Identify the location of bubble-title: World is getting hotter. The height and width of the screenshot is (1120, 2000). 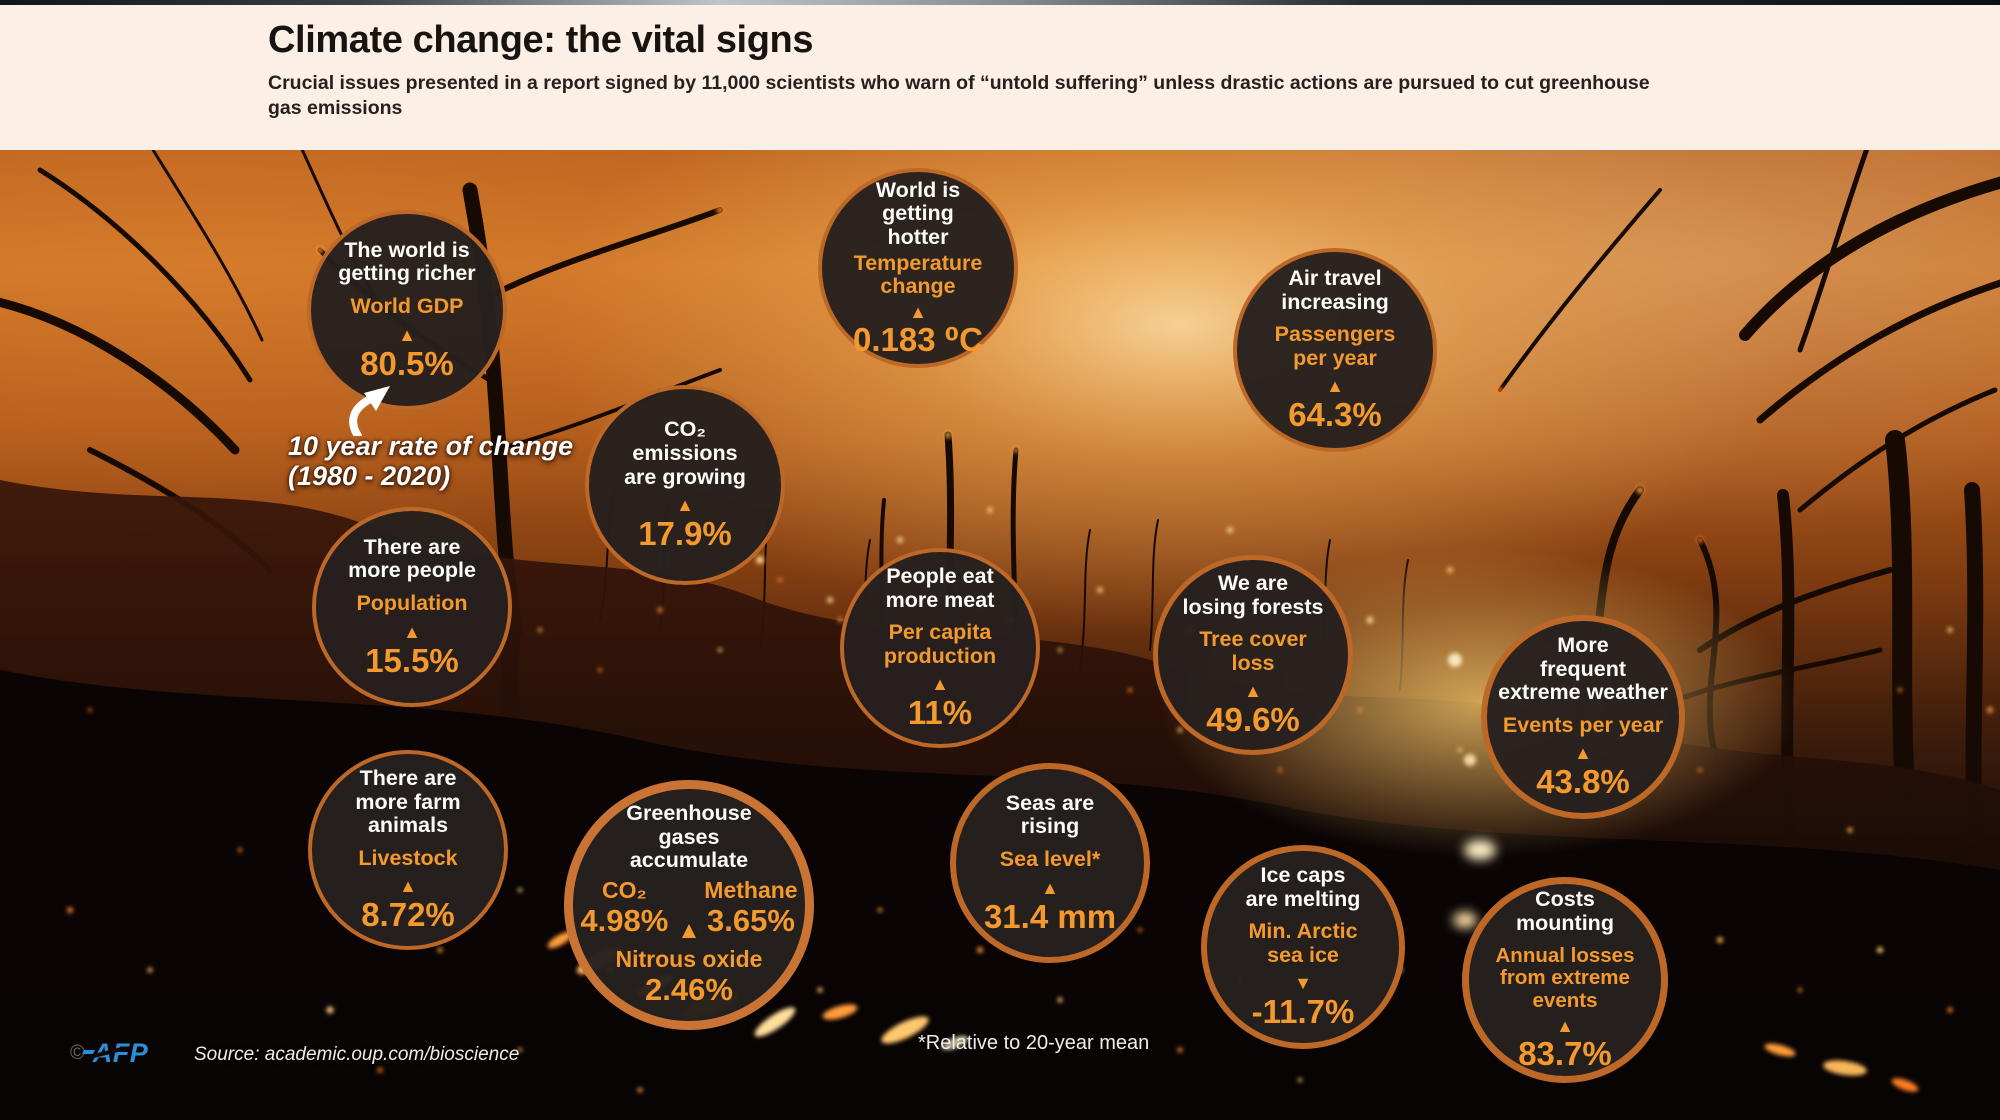
(918, 213).